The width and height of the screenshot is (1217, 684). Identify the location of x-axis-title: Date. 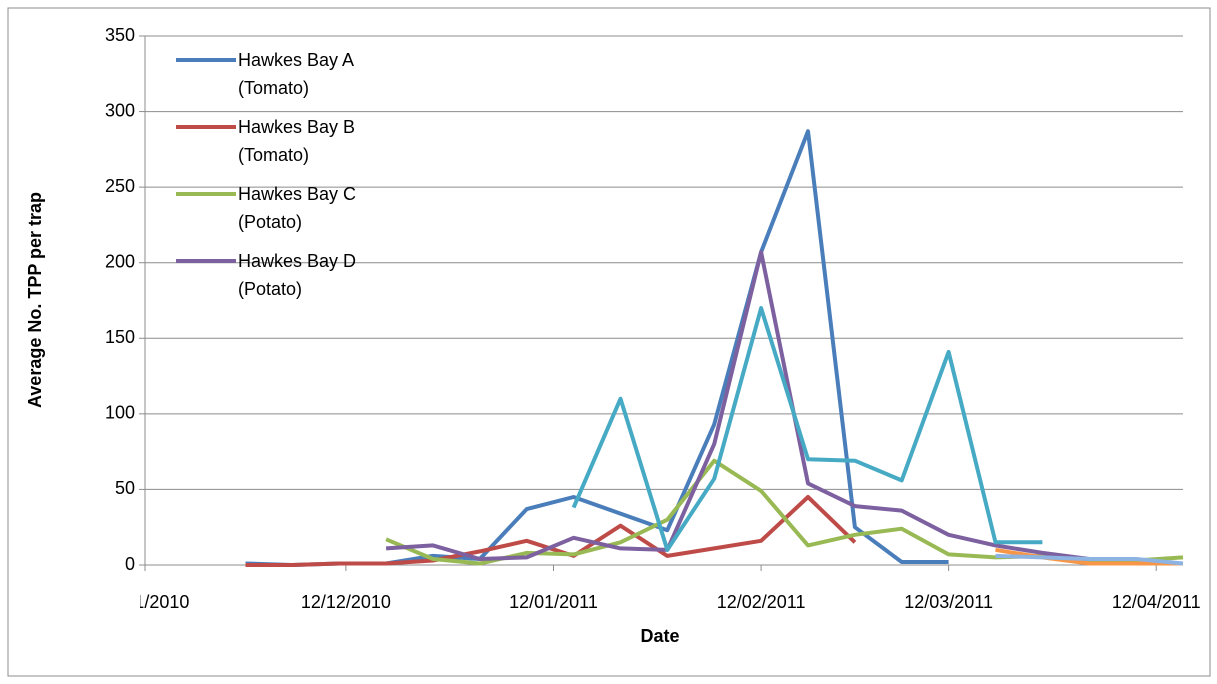
(659, 636).